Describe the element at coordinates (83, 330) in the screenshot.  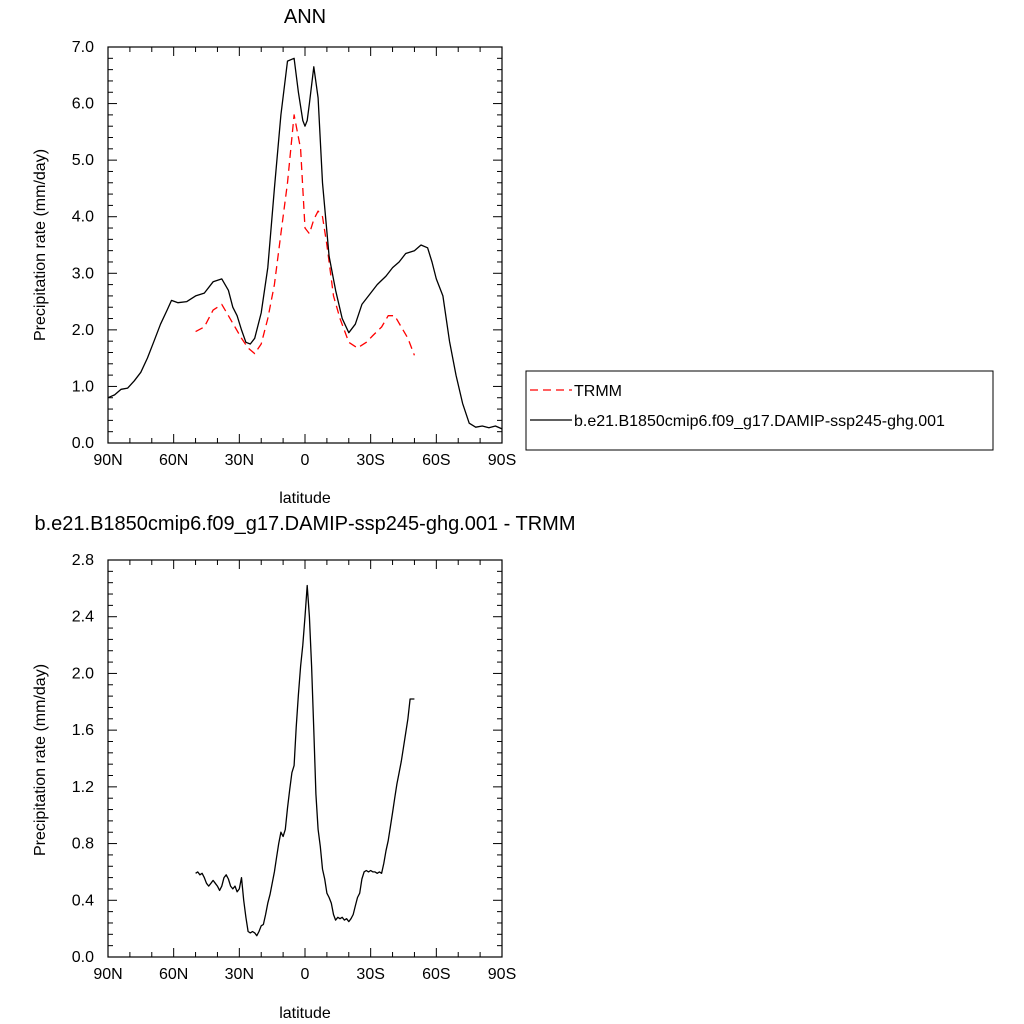
I see `top-y-tick-label: 2.0` at that location.